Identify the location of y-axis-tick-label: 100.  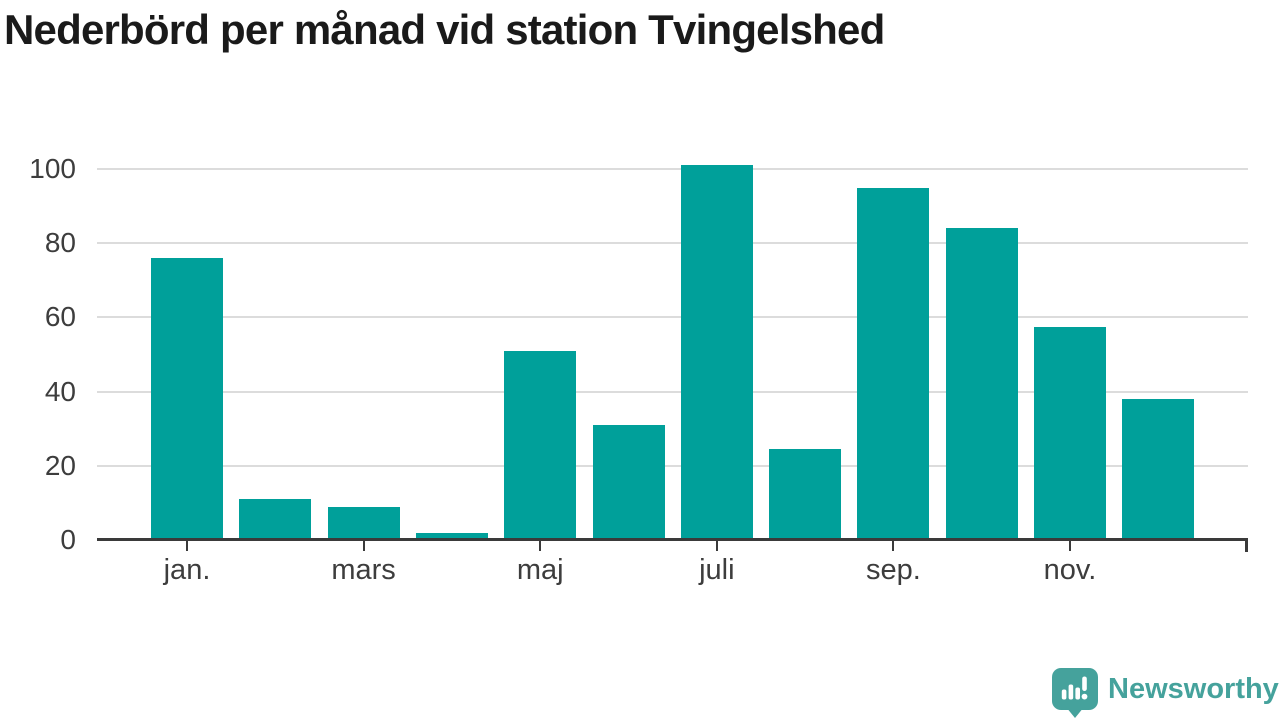
(52, 168).